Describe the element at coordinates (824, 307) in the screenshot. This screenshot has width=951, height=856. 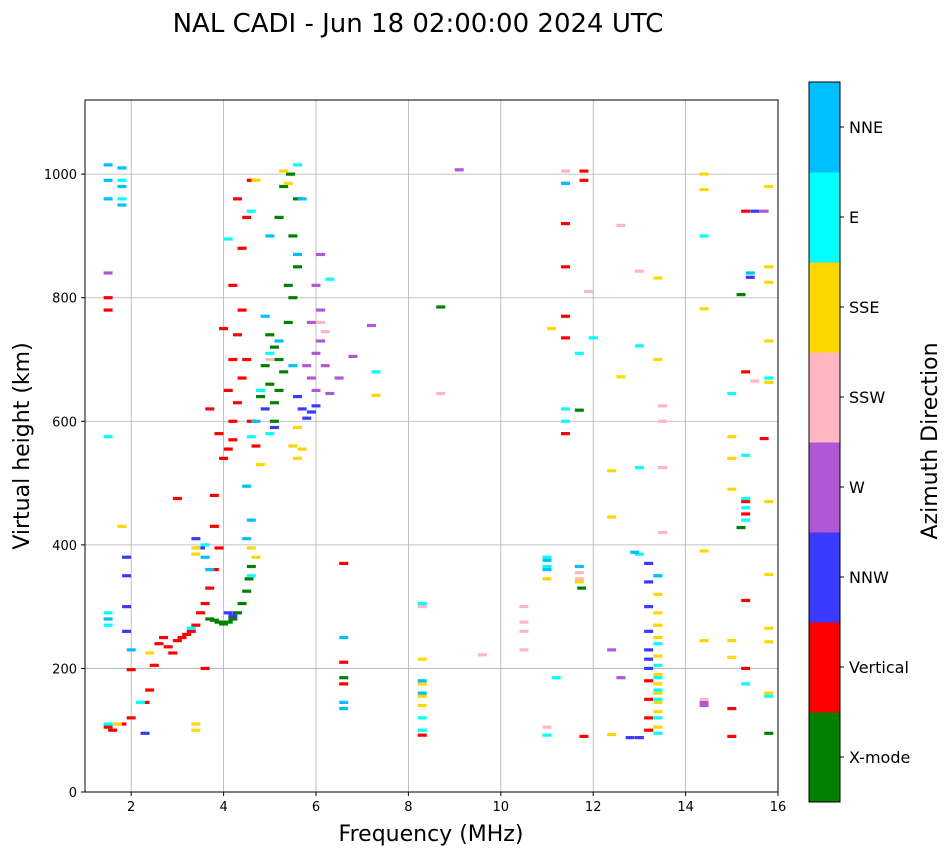
I see `colorbar-segment` at that location.